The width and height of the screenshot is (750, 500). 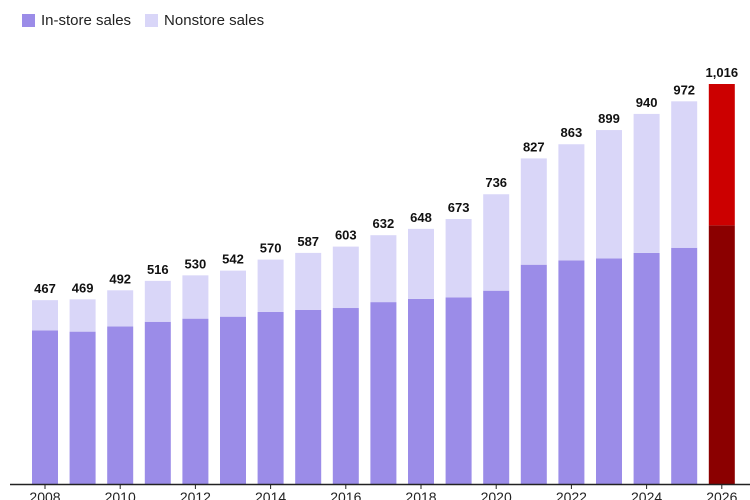 I want to click on bar-in-store-2024, so click(x=646, y=368).